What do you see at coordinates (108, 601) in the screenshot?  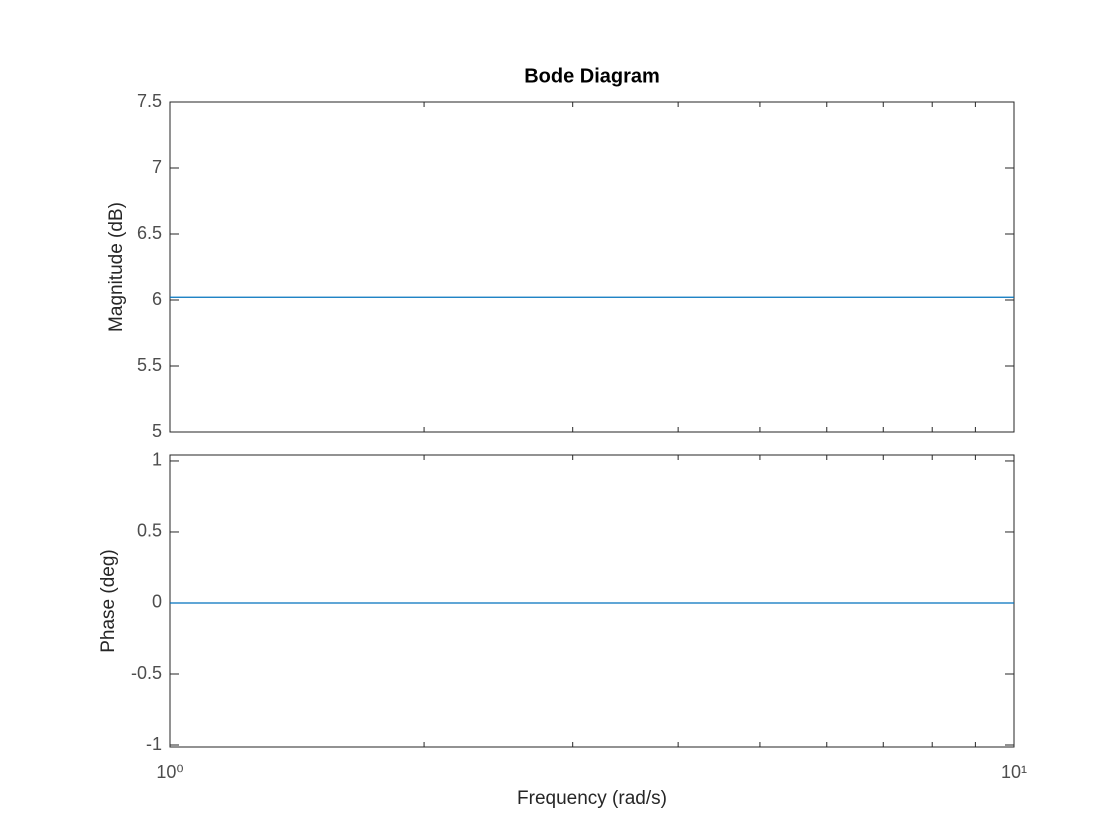 I see `y-axis-label: Phase (deg)` at bounding box center [108, 601].